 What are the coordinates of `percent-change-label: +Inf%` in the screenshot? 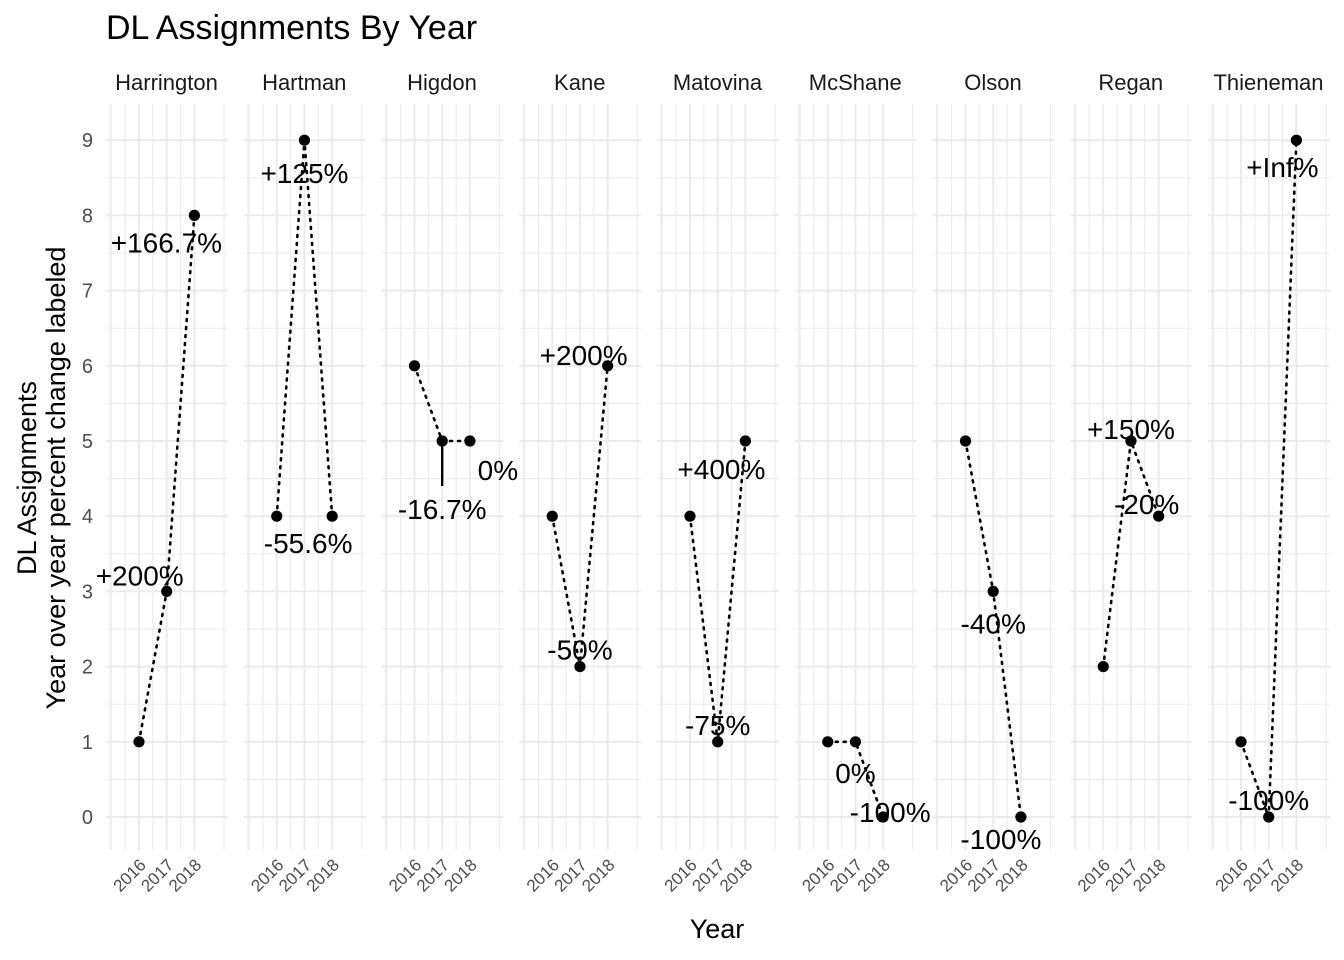 It's located at (1282, 167).